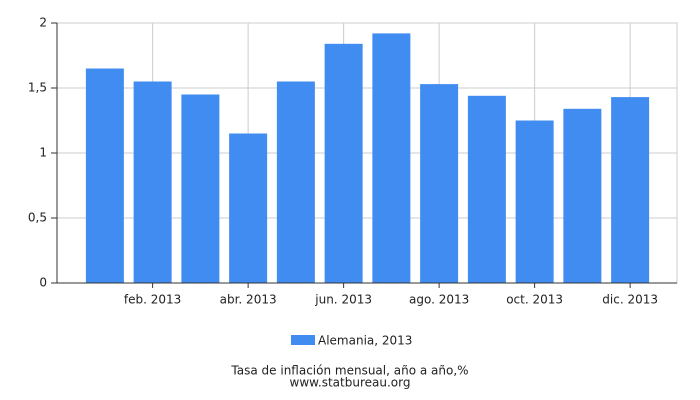  What do you see at coordinates (365, 341) in the screenshot?
I see `legend-label: Alemania, 2013` at bounding box center [365, 341].